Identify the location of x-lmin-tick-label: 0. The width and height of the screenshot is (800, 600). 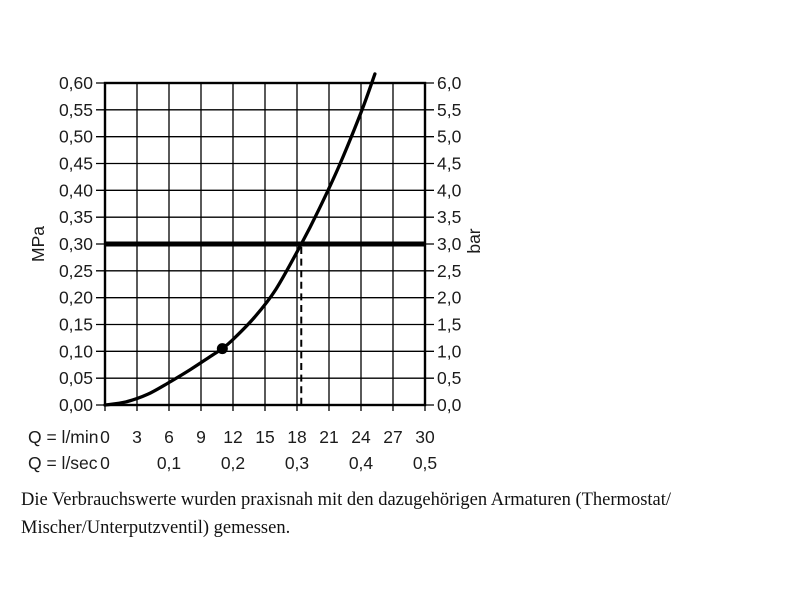
(105, 437).